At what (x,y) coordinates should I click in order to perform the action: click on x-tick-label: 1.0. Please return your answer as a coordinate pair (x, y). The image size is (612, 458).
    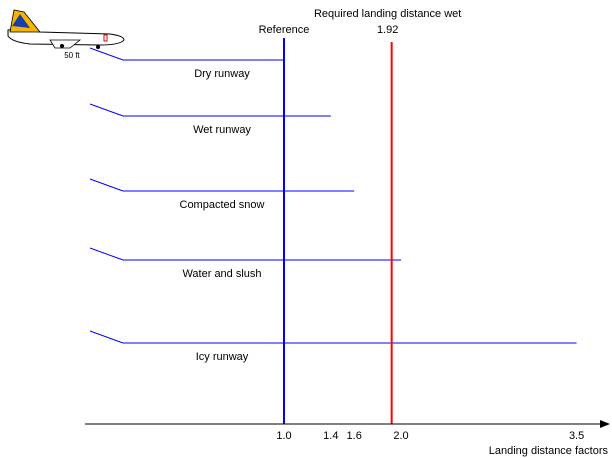
    Looking at the image, I should click on (283, 436).